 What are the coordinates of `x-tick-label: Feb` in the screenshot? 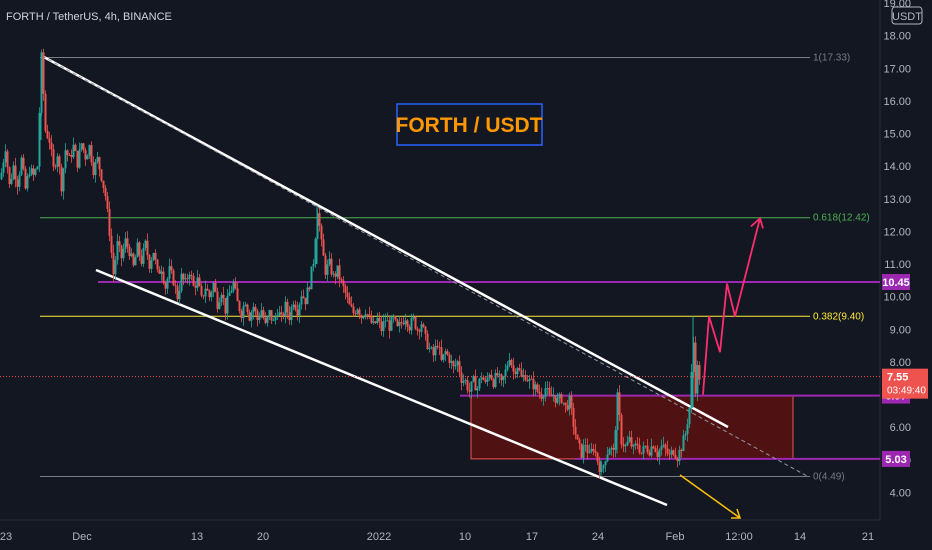 It's located at (675, 537).